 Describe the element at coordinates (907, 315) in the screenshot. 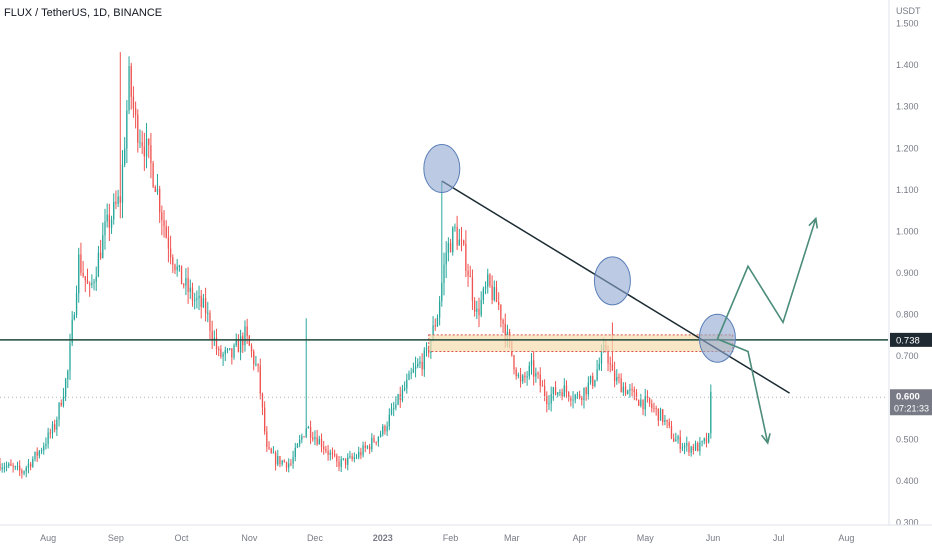

I see `price-tick-label: 0.800` at that location.